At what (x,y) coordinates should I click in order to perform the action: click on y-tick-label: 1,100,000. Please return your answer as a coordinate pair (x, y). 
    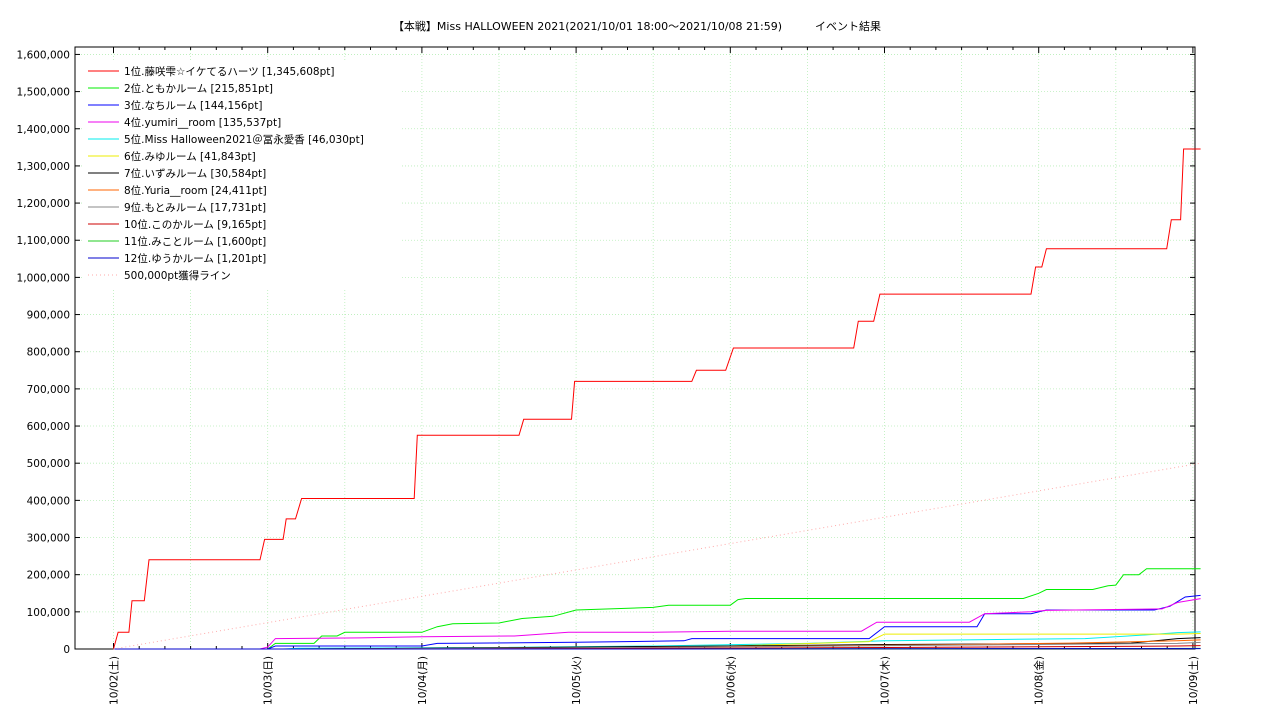
    Looking at the image, I should click on (43, 241).